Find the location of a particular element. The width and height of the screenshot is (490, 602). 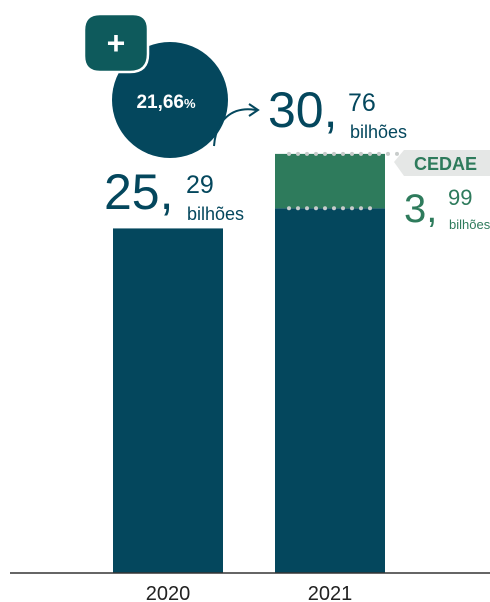

cedae-tag is located at coordinates (442, 163).